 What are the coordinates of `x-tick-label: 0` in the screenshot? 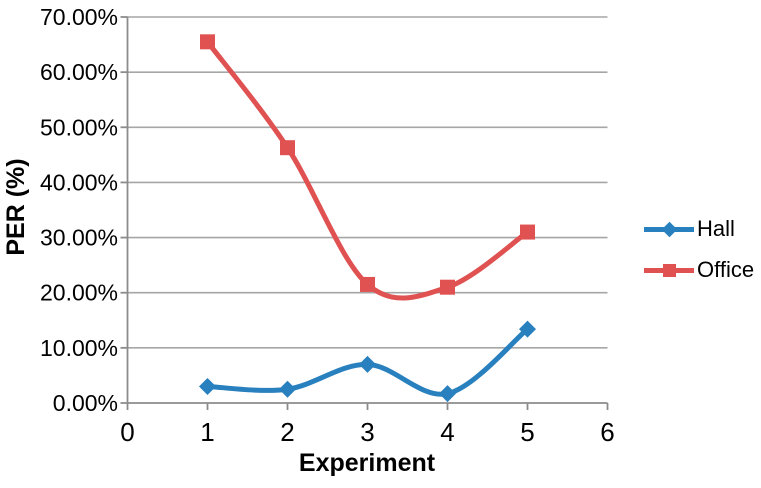 It's located at (127, 432).